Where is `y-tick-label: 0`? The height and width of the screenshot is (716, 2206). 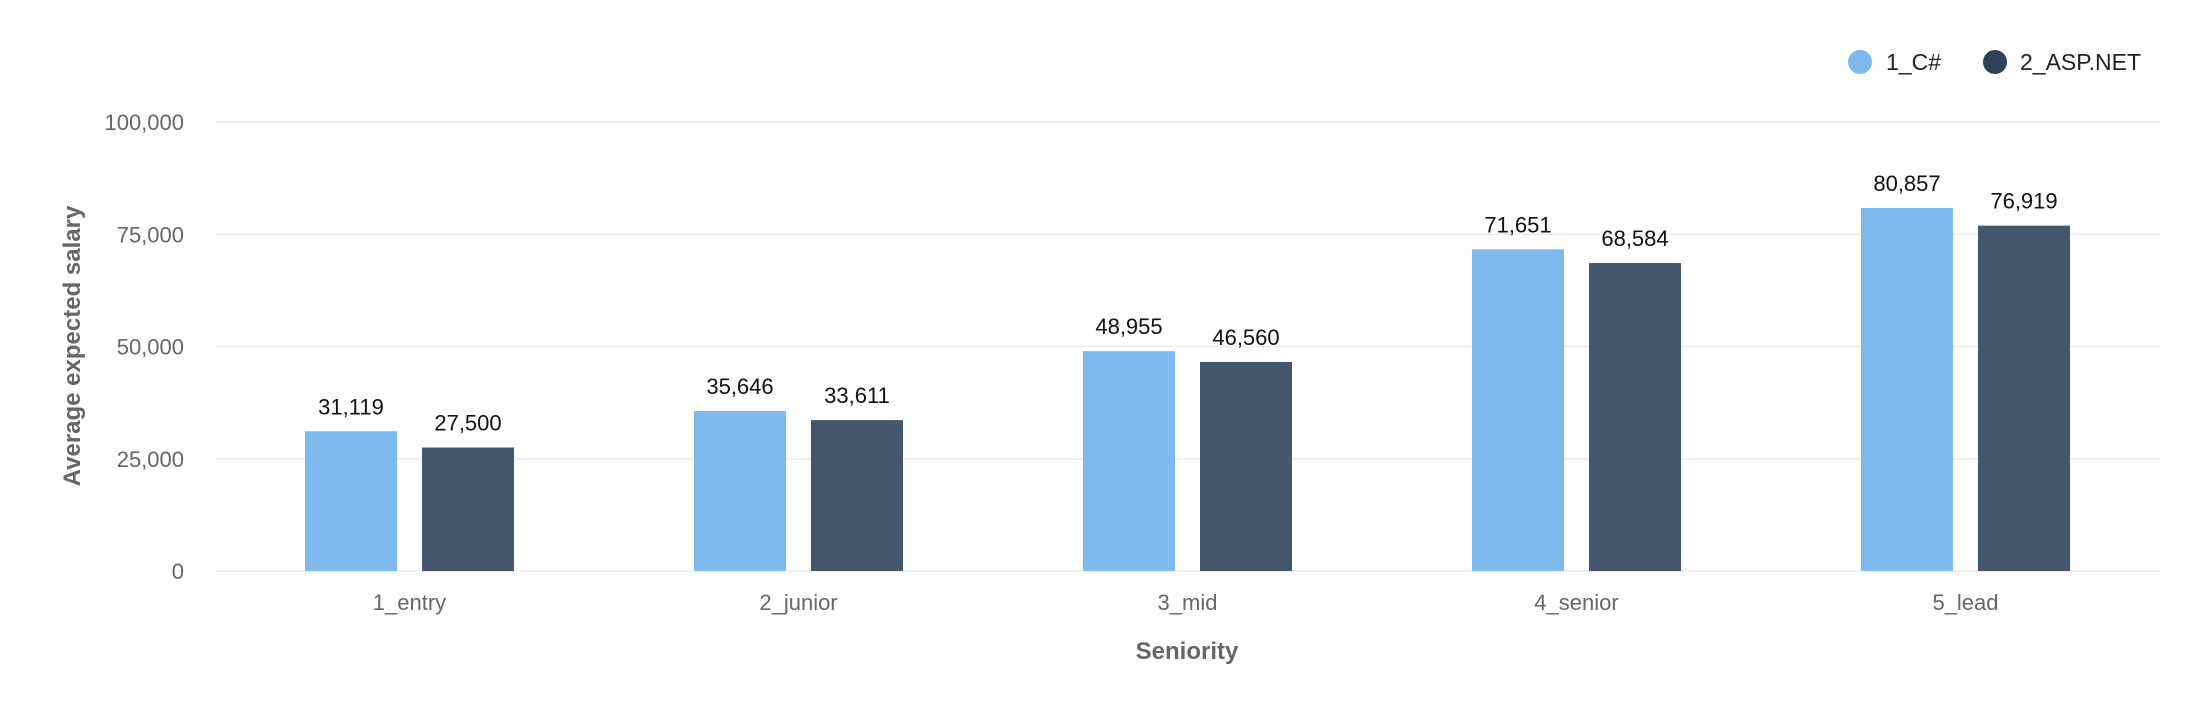 y-tick-label: 0 is located at coordinates (178, 571).